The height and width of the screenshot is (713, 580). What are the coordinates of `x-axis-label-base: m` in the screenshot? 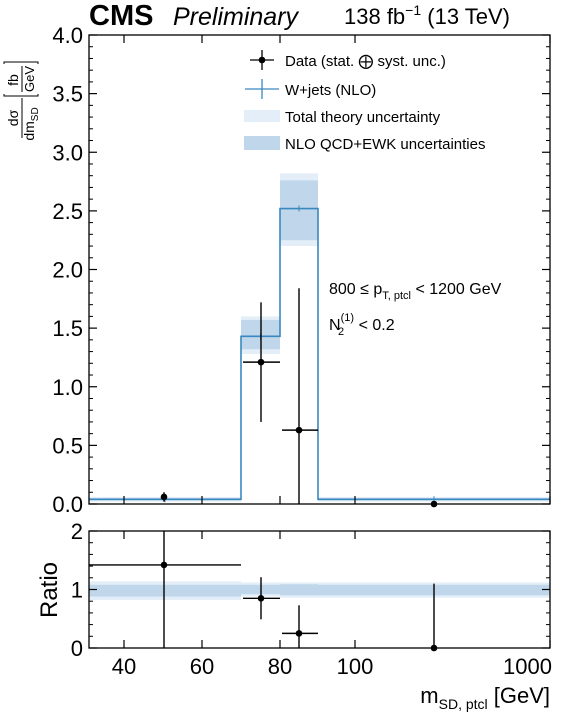 It's located at (429, 695).